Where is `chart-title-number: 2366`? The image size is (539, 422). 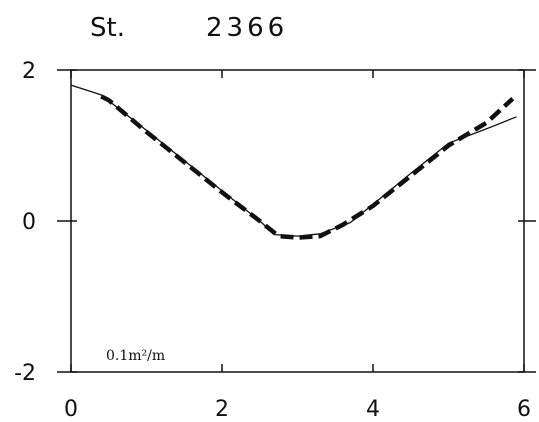 chart-title-number: 2366 is located at coordinates (247, 28).